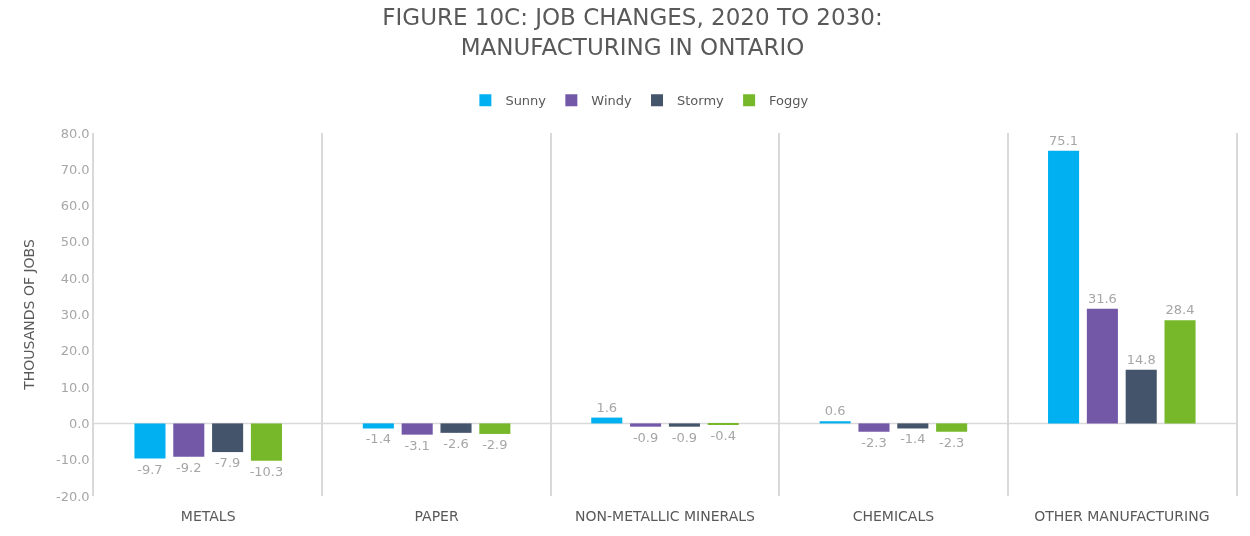 The image size is (1250, 536). Describe the element at coordinates (1064, 140) in the screenshot. I see `data-label: 75.1` at that location.